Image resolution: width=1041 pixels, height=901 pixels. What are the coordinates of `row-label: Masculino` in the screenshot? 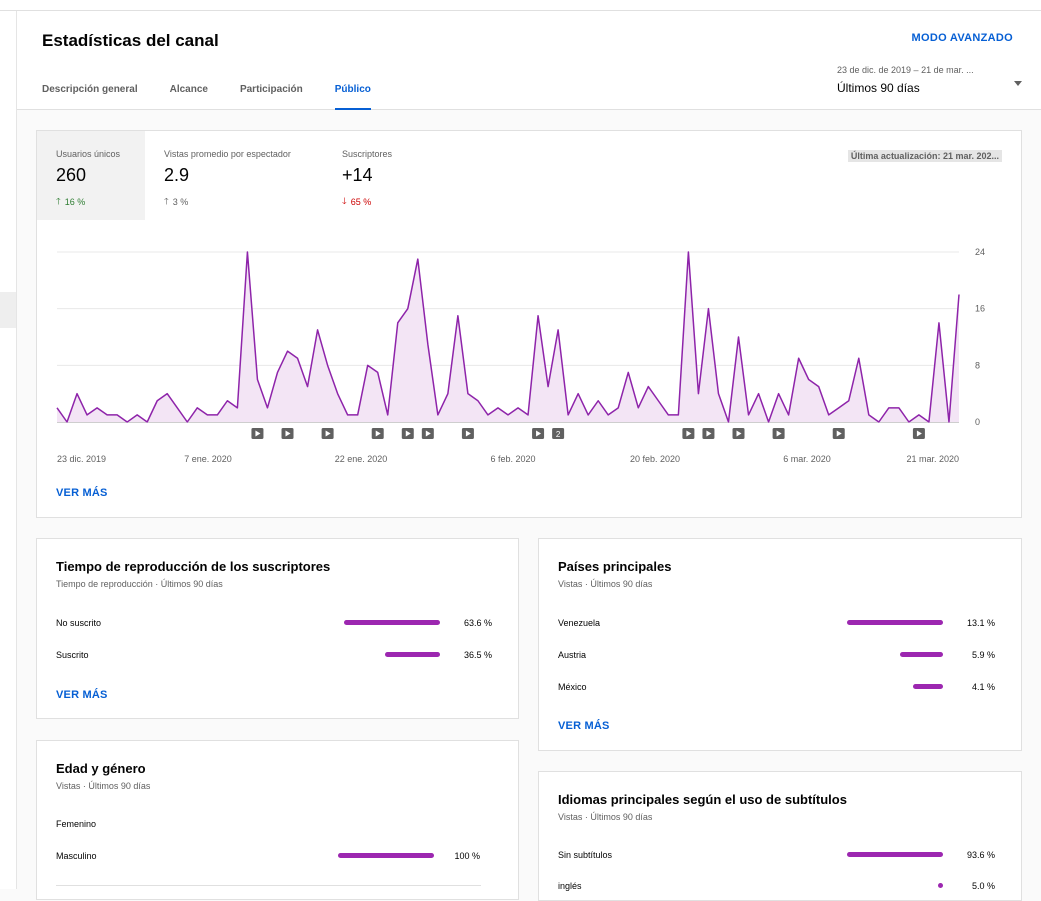 It's located at (76, 856).